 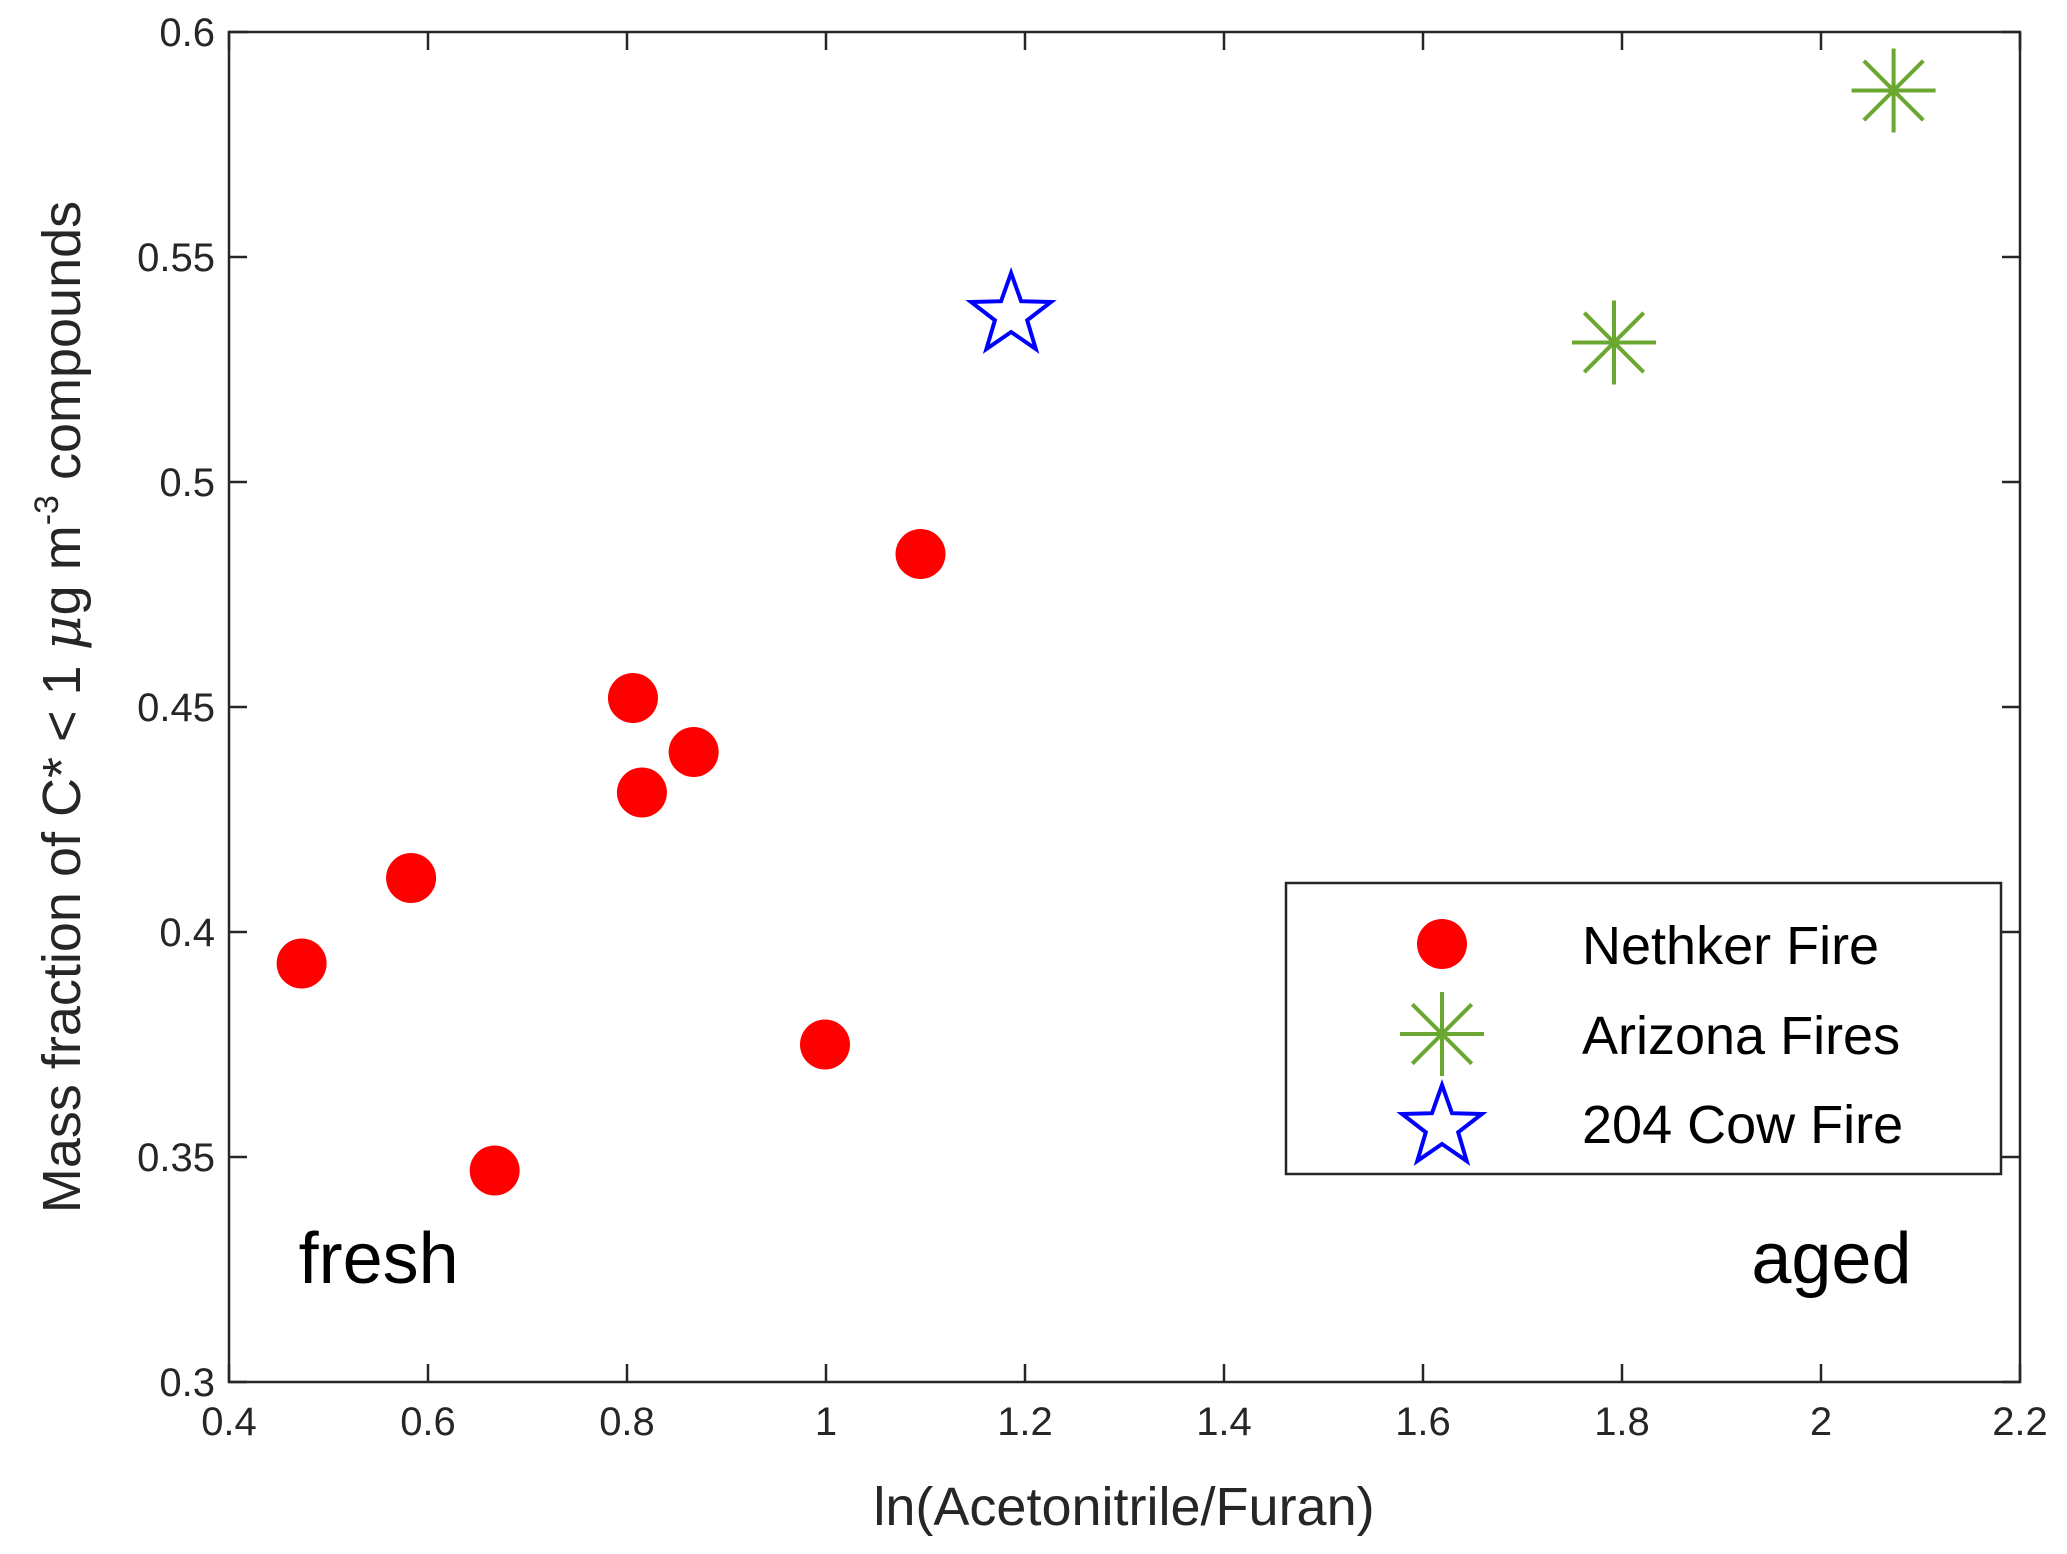 What do you see at coordinates (1730, 946) in the screenshot?
I see `legend-label: Nethker Fire` at bounding box center [1730, 946].